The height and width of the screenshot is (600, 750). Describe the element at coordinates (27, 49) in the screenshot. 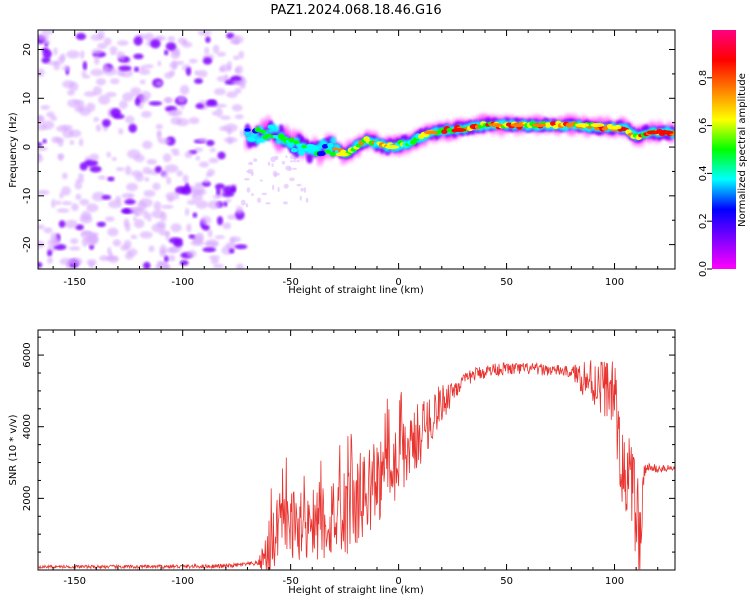

I see `spectrogram-y-tick-label: 20` at that location.